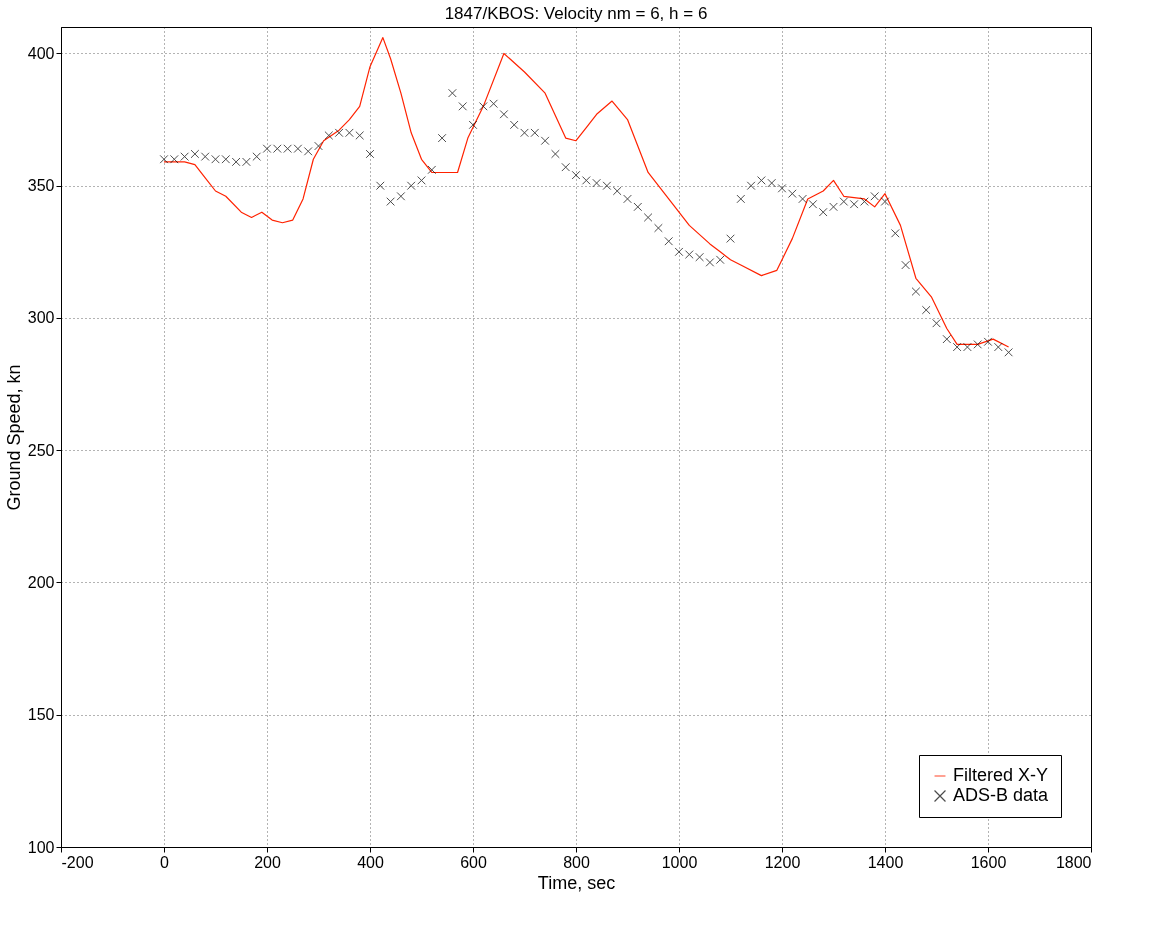 The height and width of the screenshot is (944, 1165). Describe the element at coordinates (576, 862) in the screenshot. I see `x-tick-label: 800` at that location.